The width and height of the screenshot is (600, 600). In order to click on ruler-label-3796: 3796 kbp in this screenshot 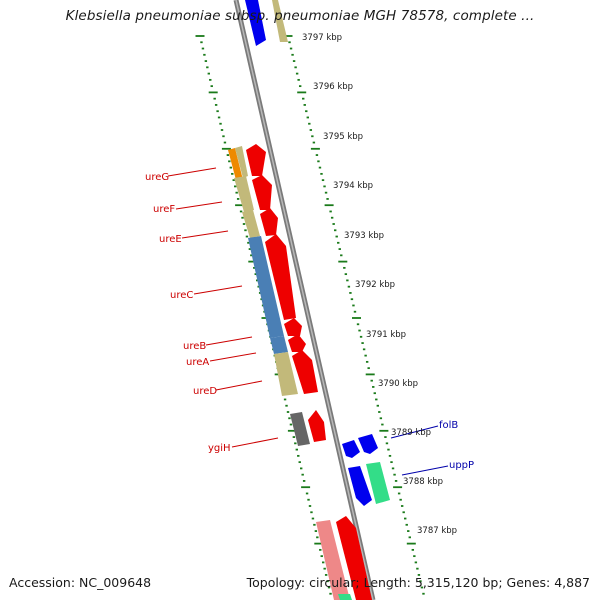, I will do `click(333, 87)`.